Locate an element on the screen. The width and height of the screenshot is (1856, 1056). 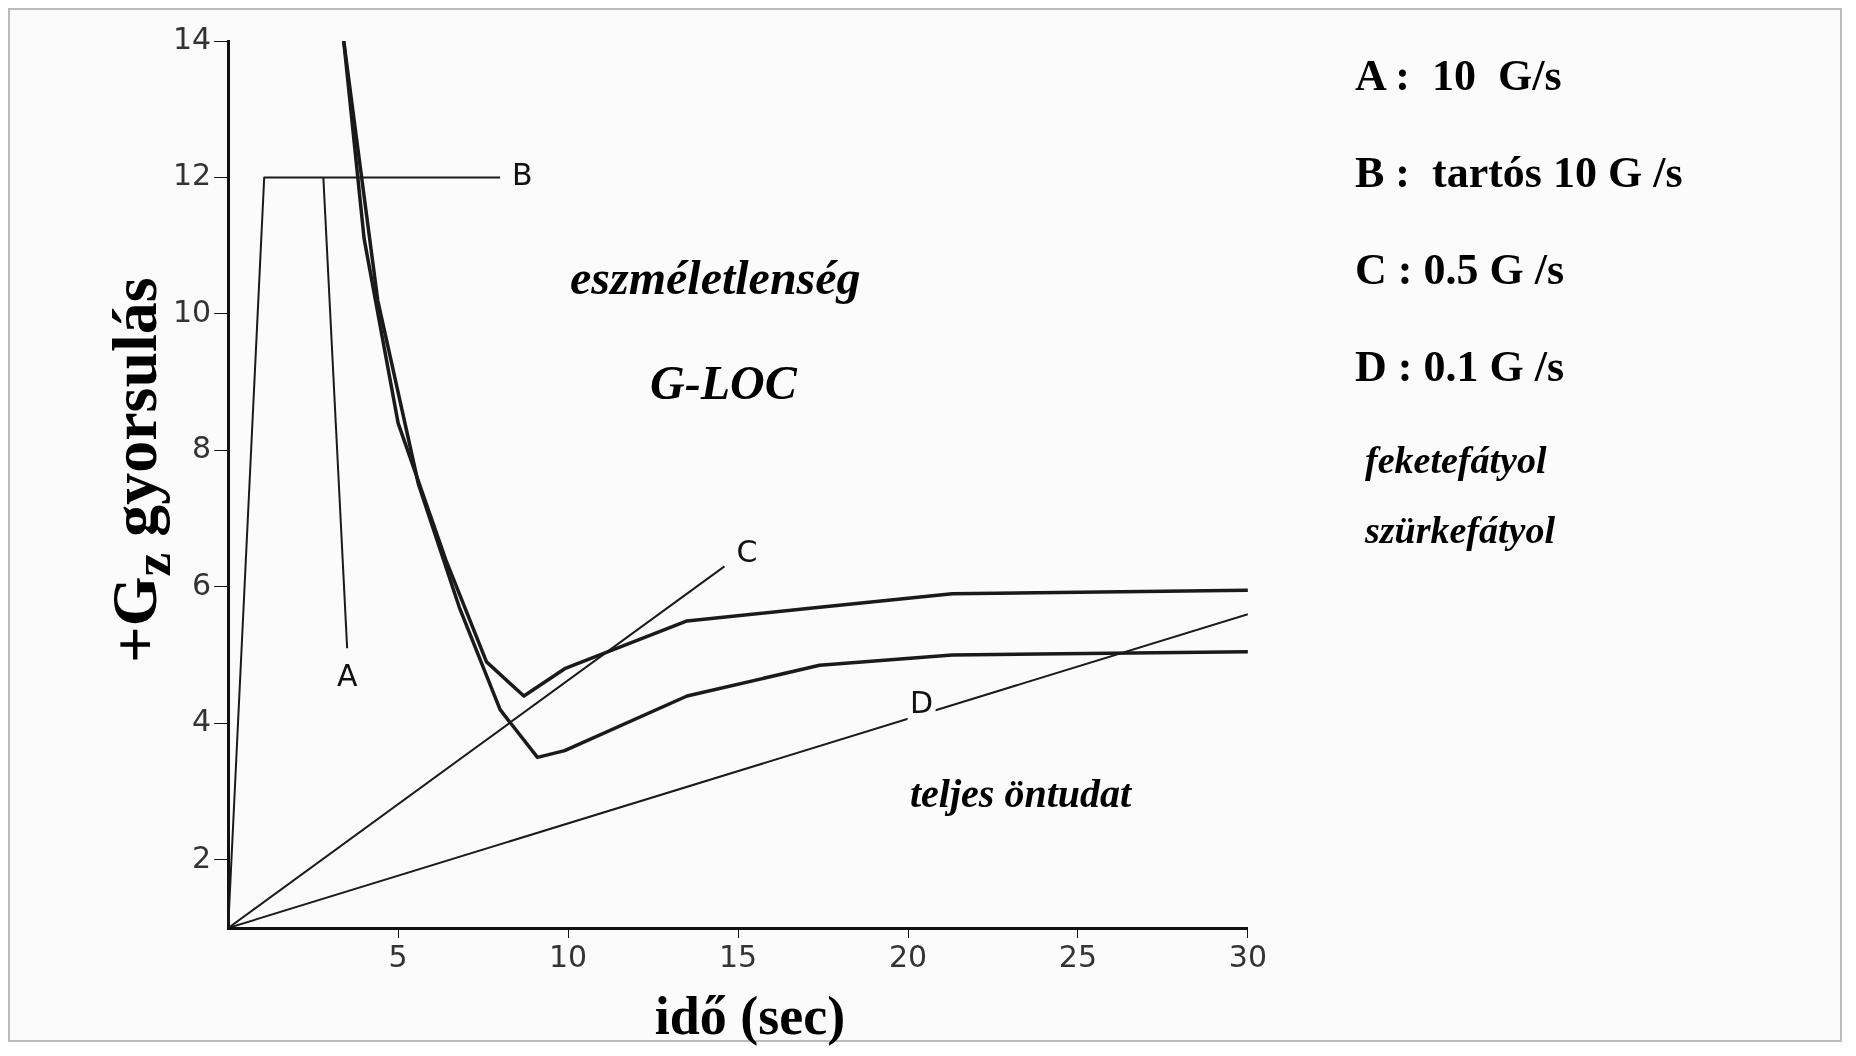
x-tick-label: 5 is located at coordinates (398, 956).